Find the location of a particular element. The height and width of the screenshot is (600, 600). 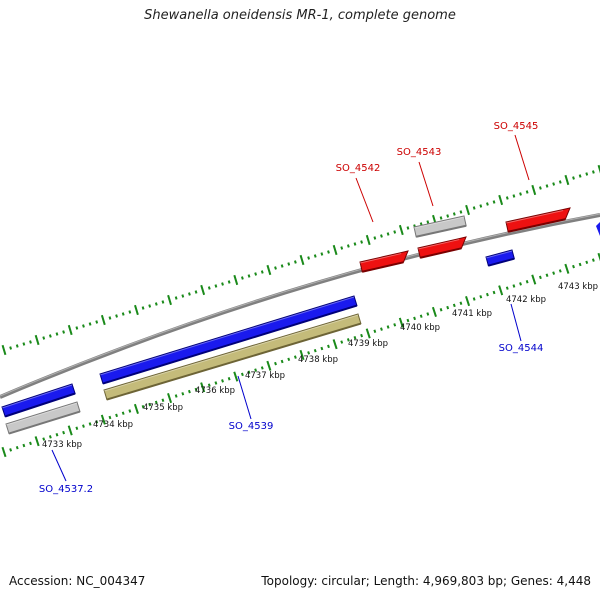

gene-grey-left is located at coordinates (43, 418).